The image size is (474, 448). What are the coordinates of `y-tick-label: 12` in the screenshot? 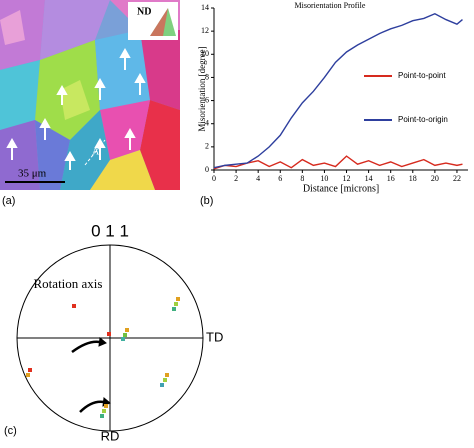 It's located at (205, 30).